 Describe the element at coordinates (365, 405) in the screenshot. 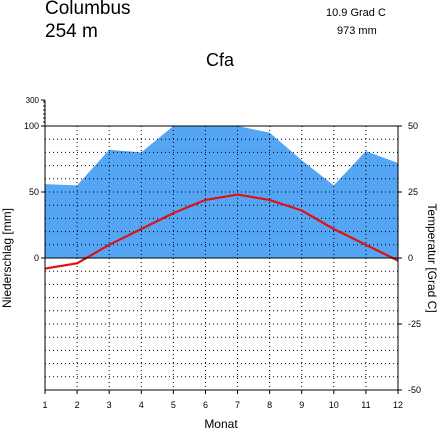

I see `x-tick-label: 11` at that location.